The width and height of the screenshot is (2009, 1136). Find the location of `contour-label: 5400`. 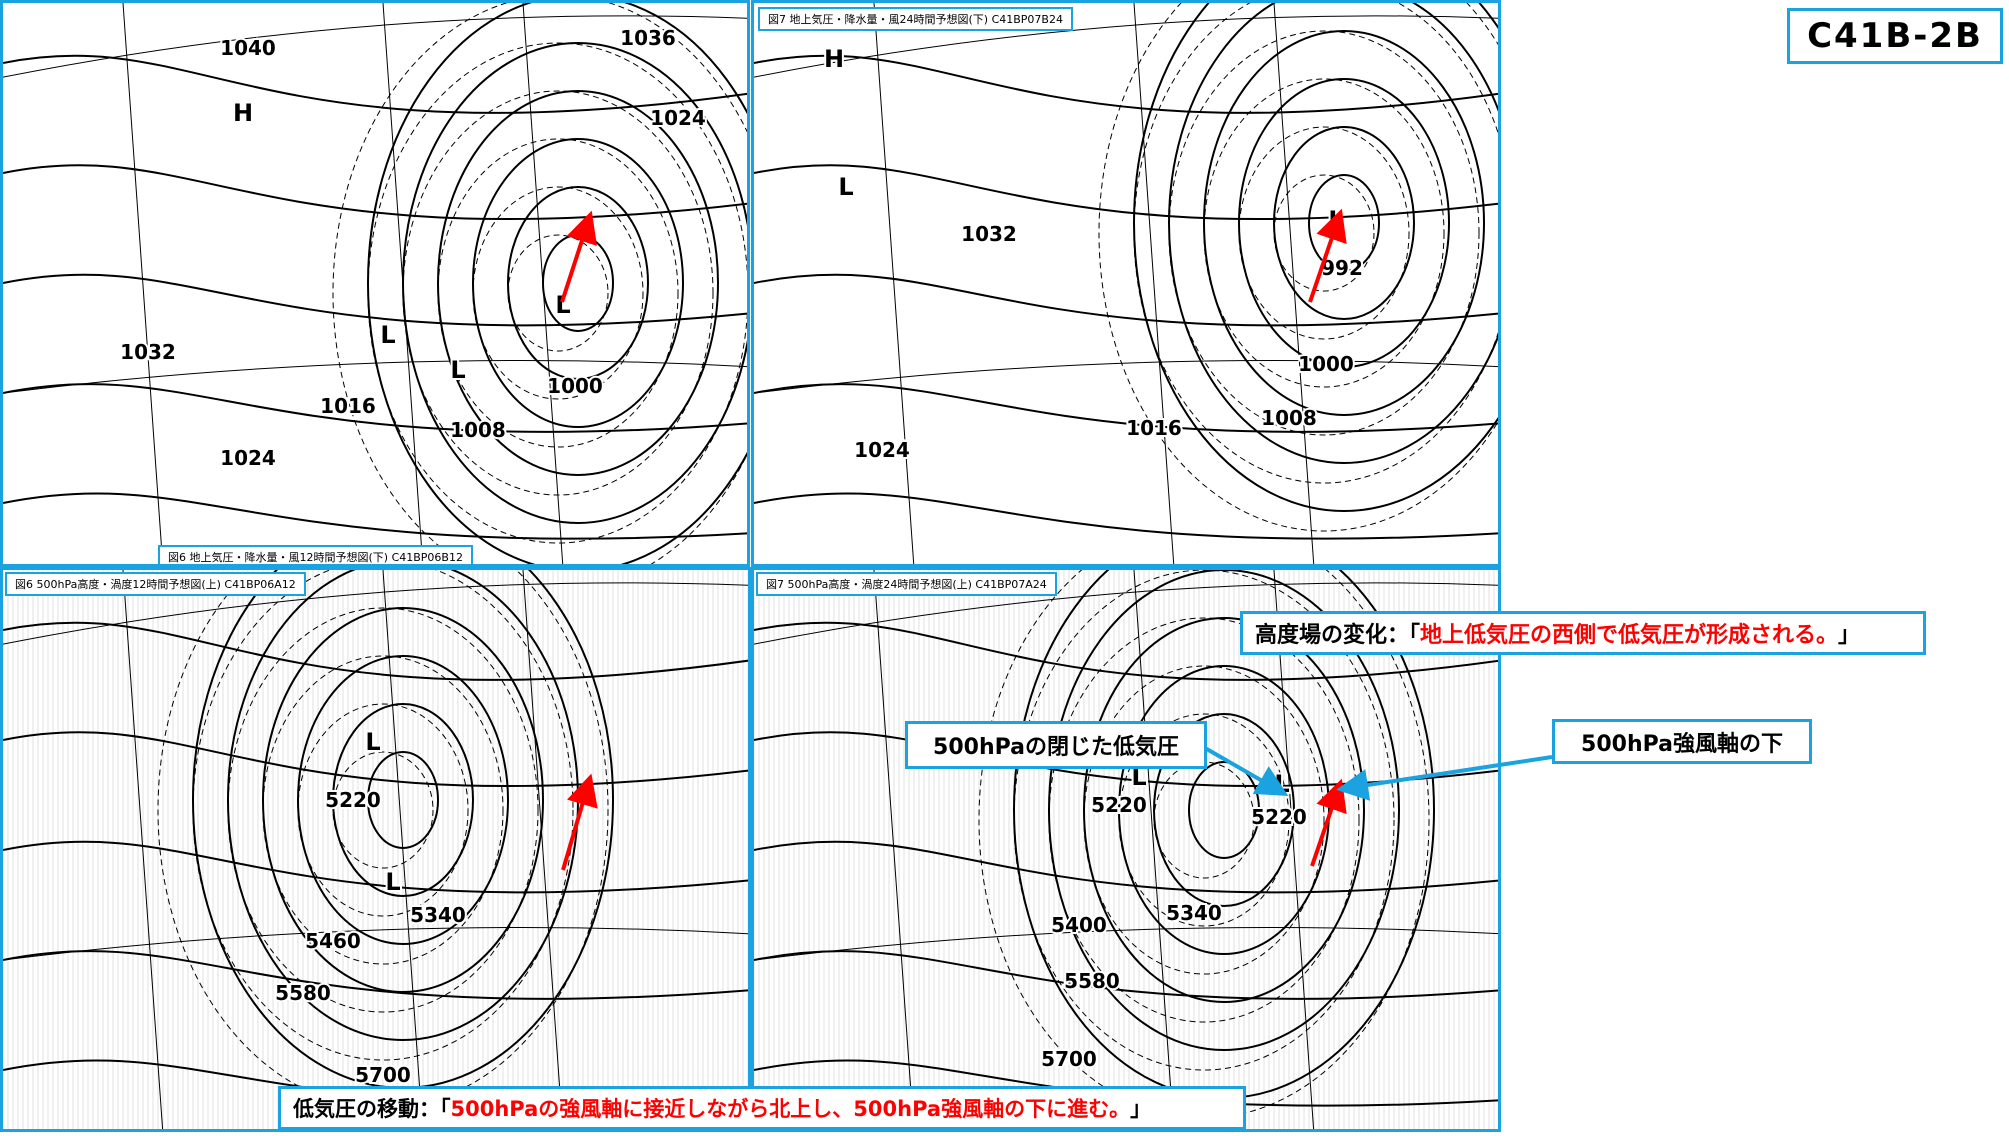

contour-label: 5400 is located at coordinates (1079, 925).